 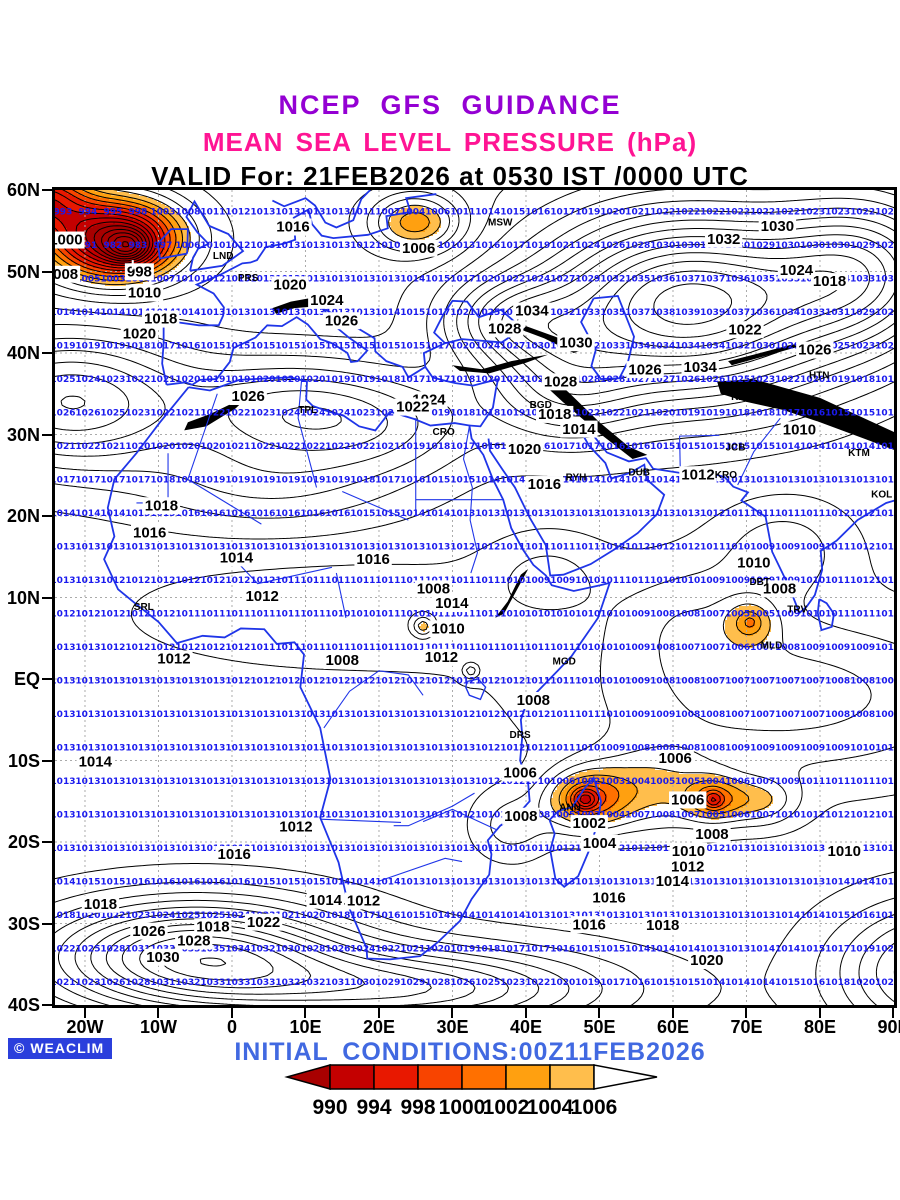 I want to click on lon-tick-label: 30E, so click(x=452, y=1027).